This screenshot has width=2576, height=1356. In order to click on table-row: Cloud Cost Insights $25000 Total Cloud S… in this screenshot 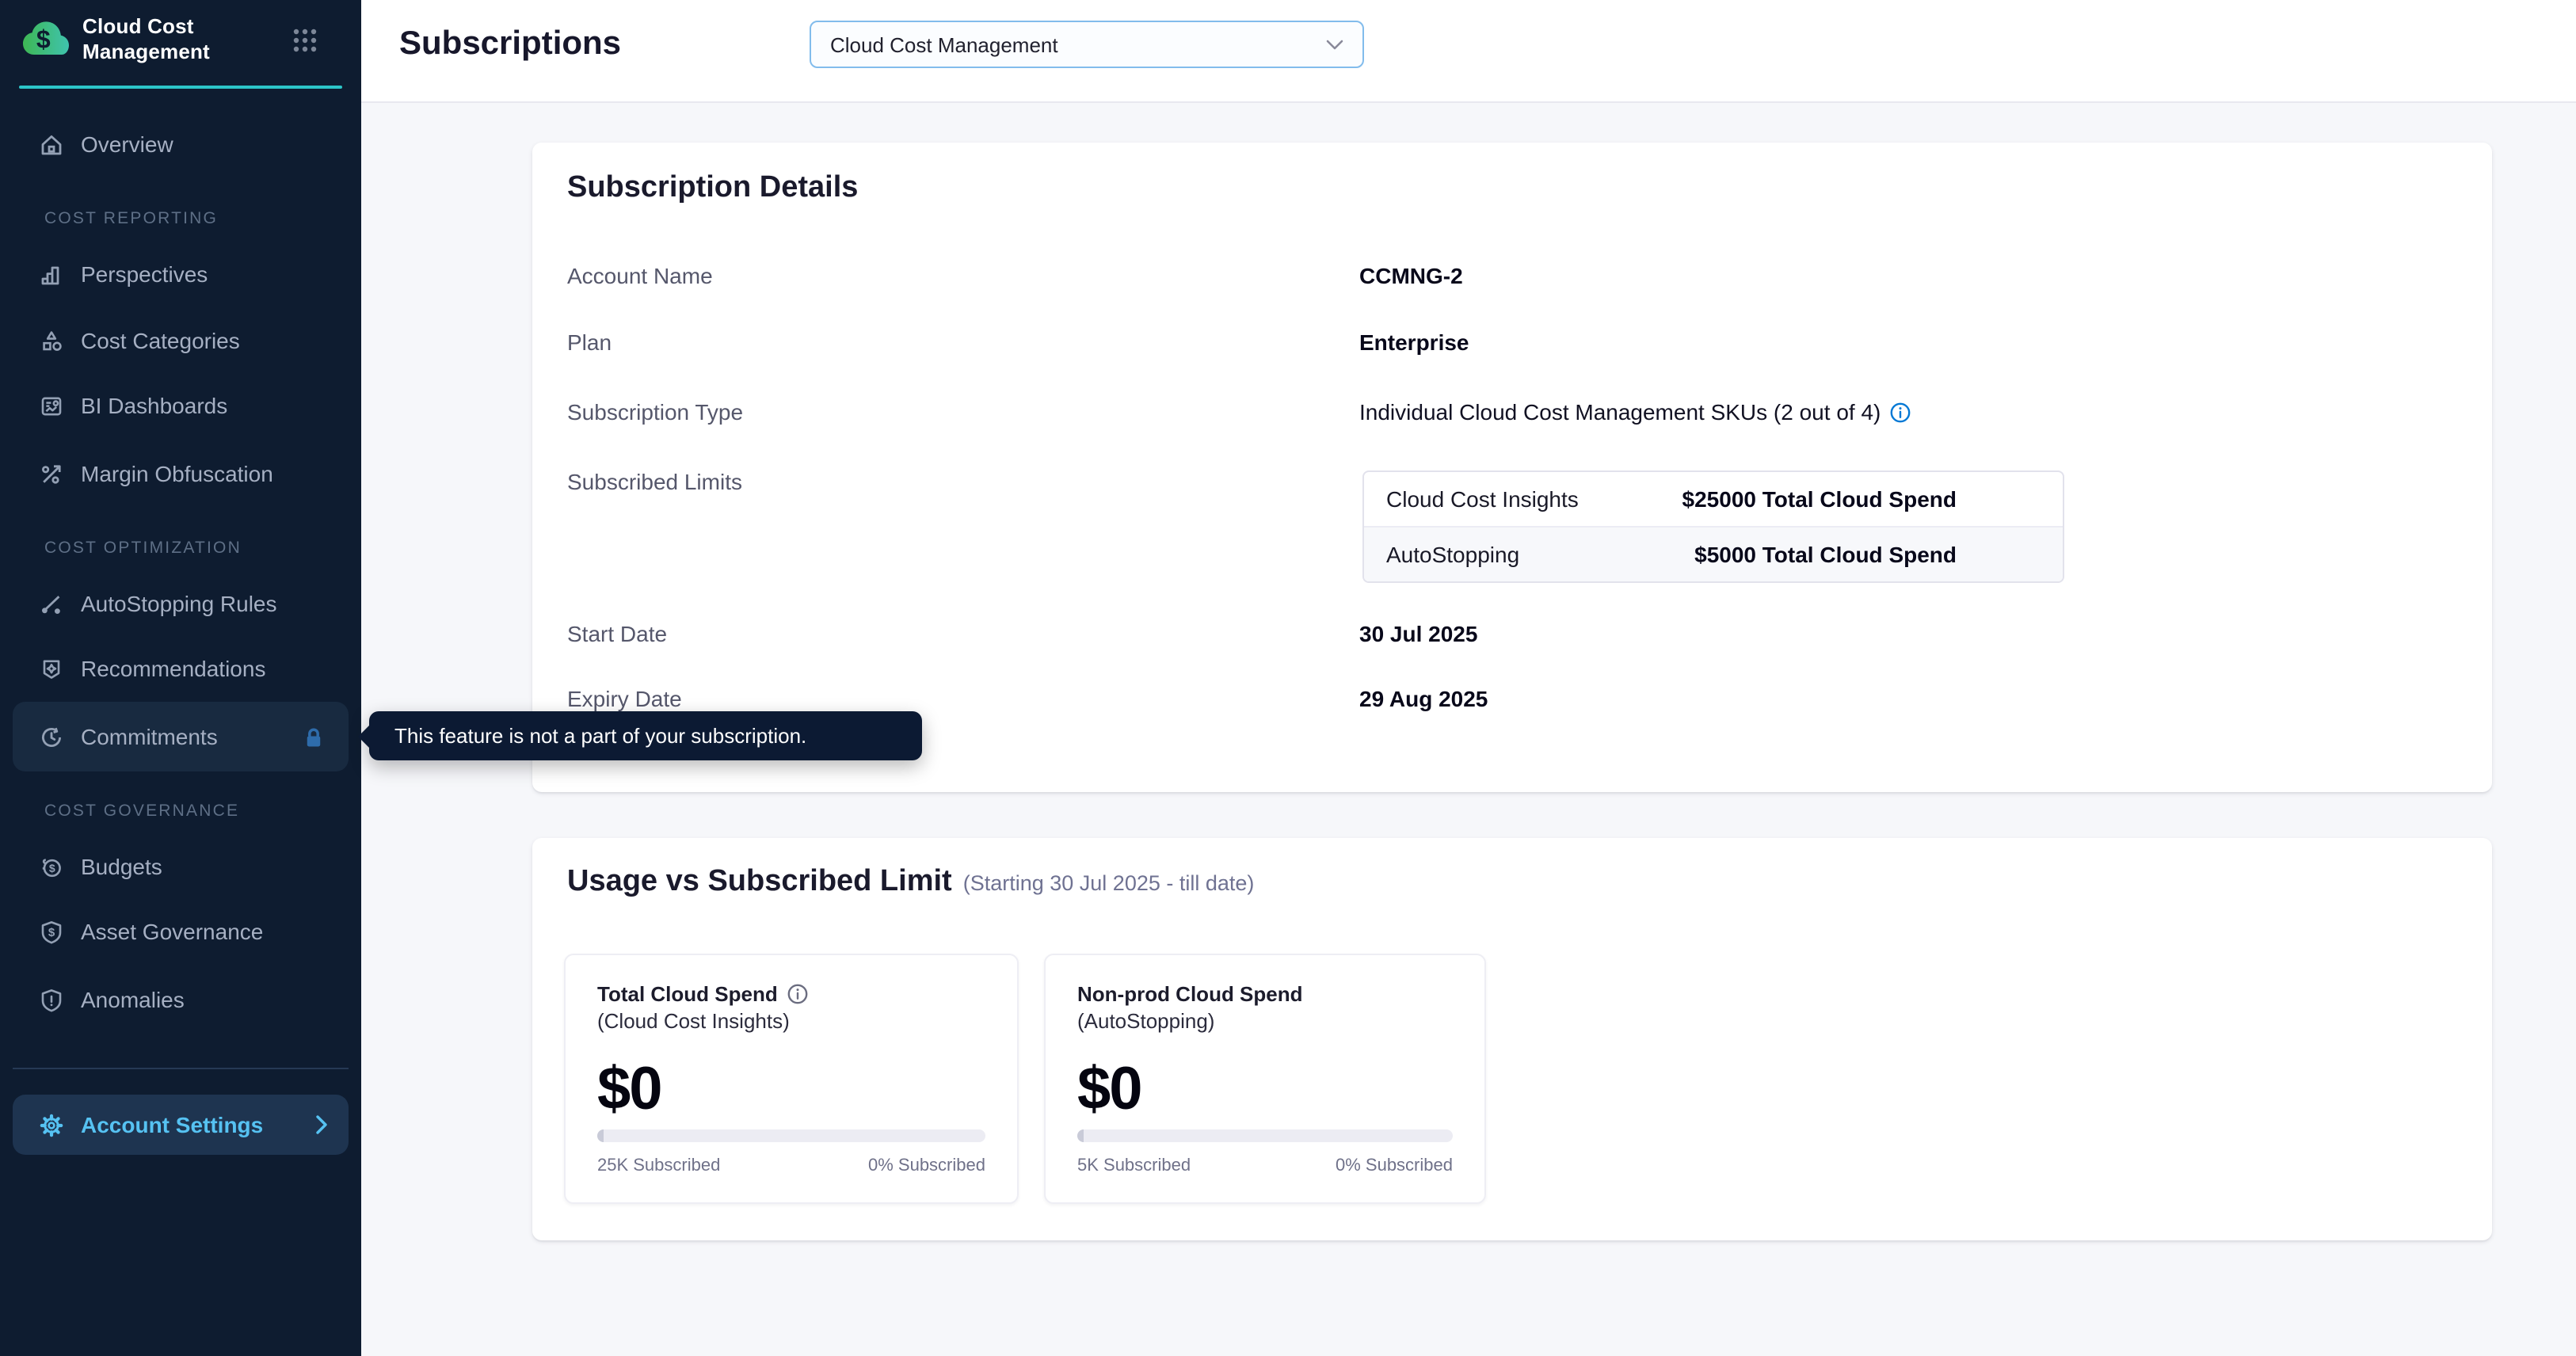, I will do `click(1713, 499)`.